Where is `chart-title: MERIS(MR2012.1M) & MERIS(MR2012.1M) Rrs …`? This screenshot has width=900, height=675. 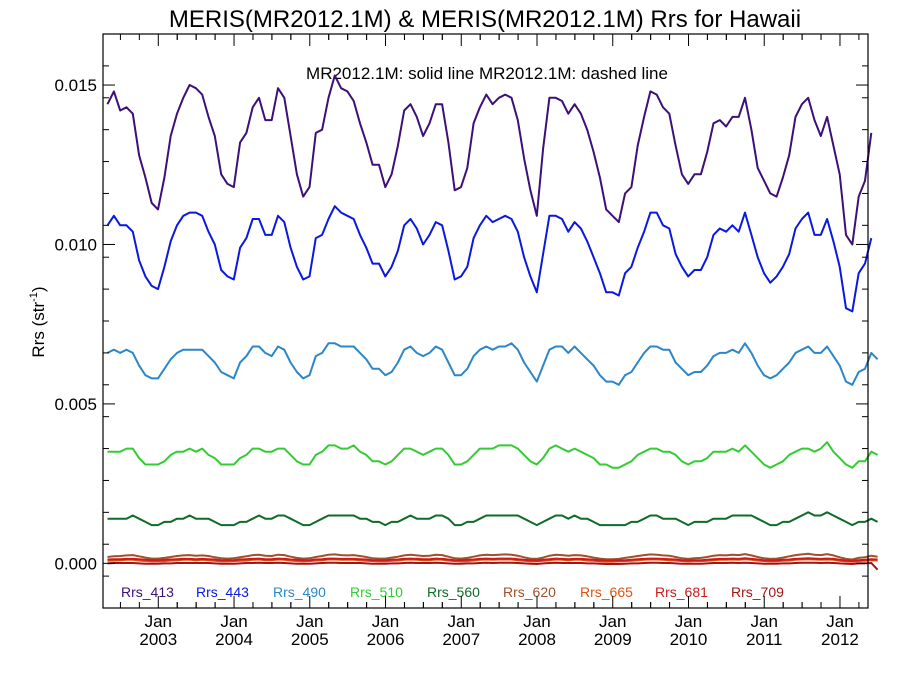 chart-title: MERIS(MR2012.1M) & MERIS(MR2012.1M) Rrs … is located at coordinates (485, 19).